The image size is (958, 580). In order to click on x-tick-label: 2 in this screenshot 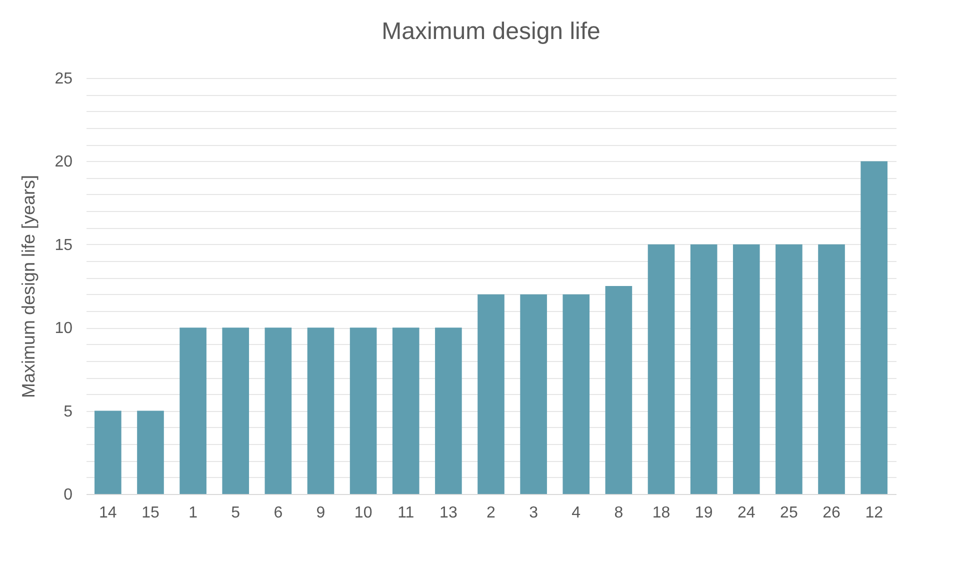, I will do `click(491, 513)`.